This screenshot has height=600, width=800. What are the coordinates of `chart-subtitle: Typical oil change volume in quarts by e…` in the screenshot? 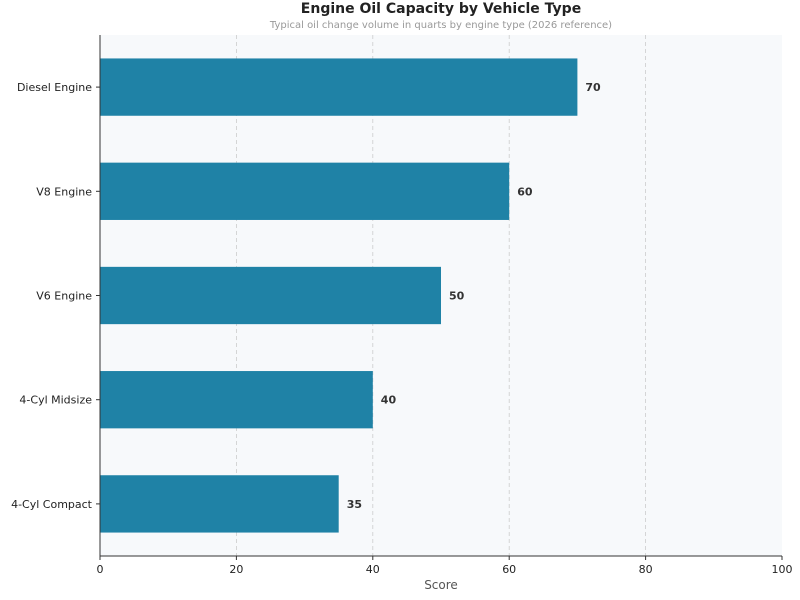 It's located at (441, 25).